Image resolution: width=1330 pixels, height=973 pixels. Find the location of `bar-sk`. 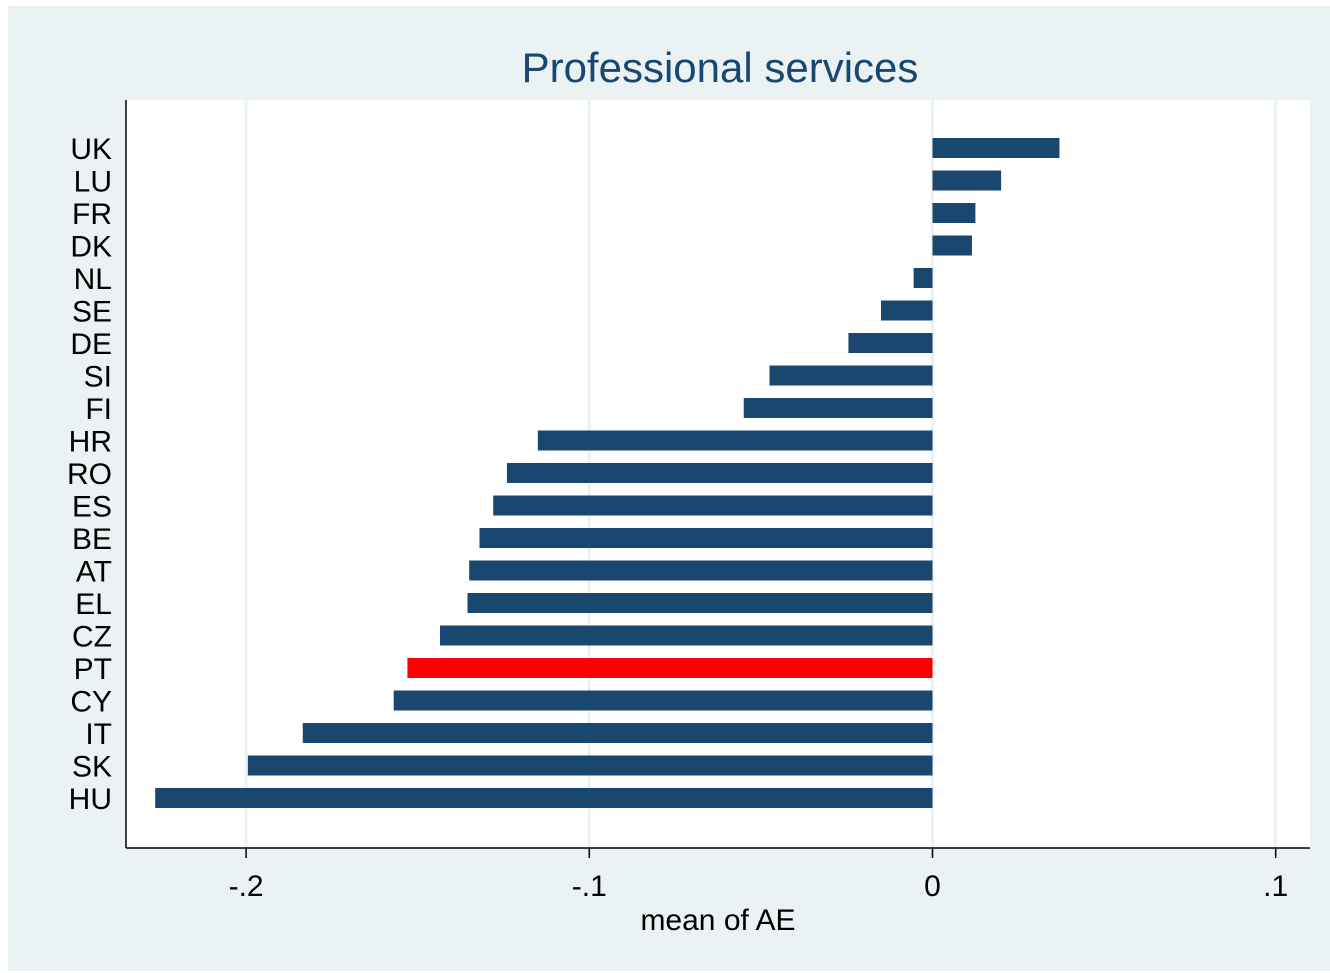

bar-sk is located at coordinates (590, 765).